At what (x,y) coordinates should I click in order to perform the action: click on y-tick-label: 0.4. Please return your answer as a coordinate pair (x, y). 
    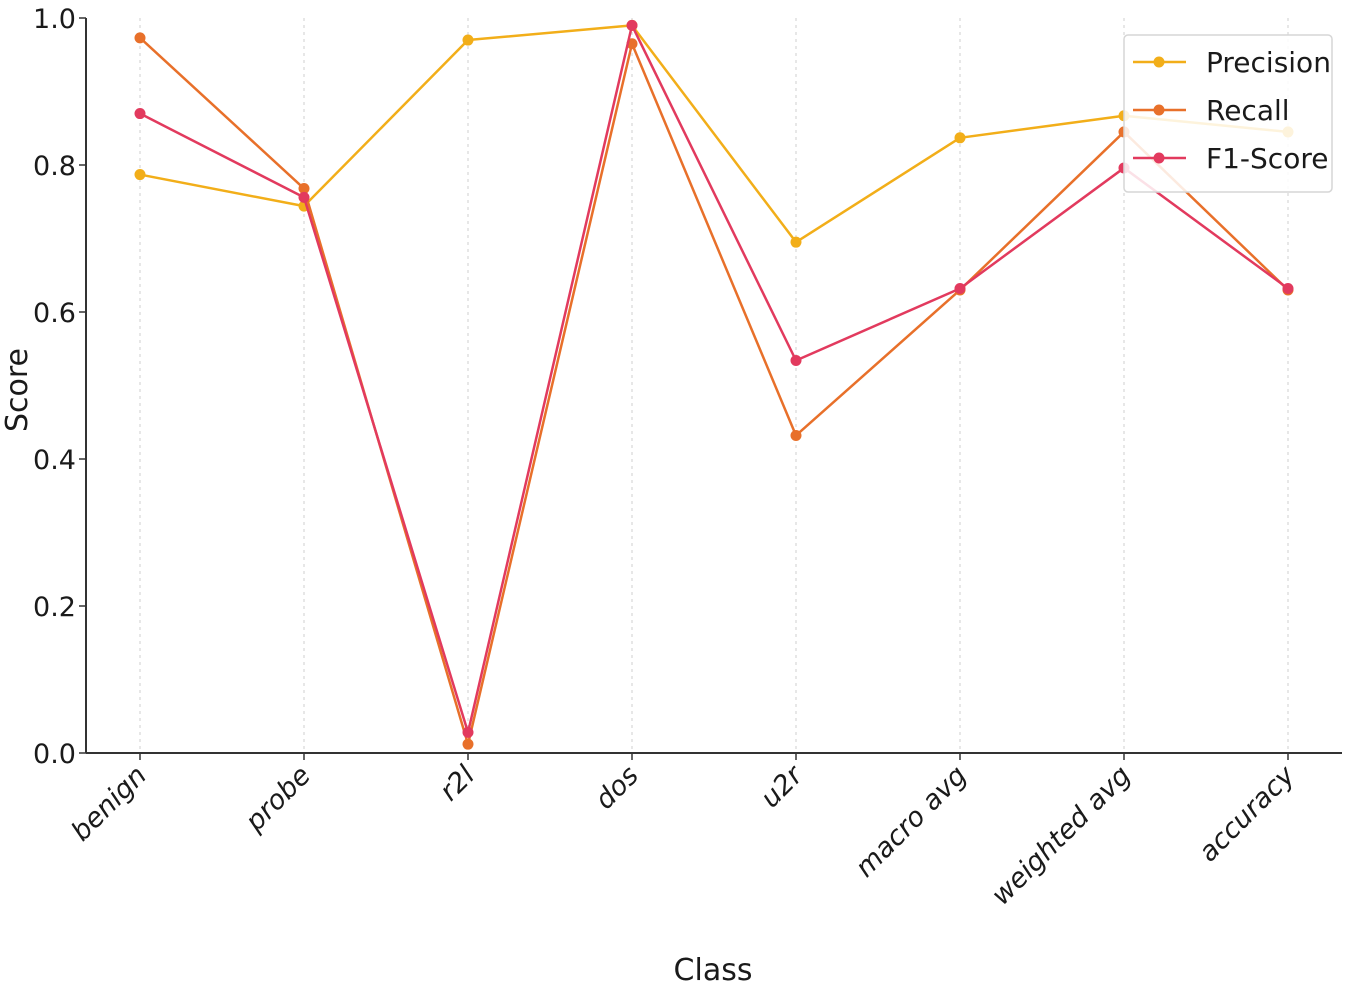
    Looking at the image, I should click on (54, 460).